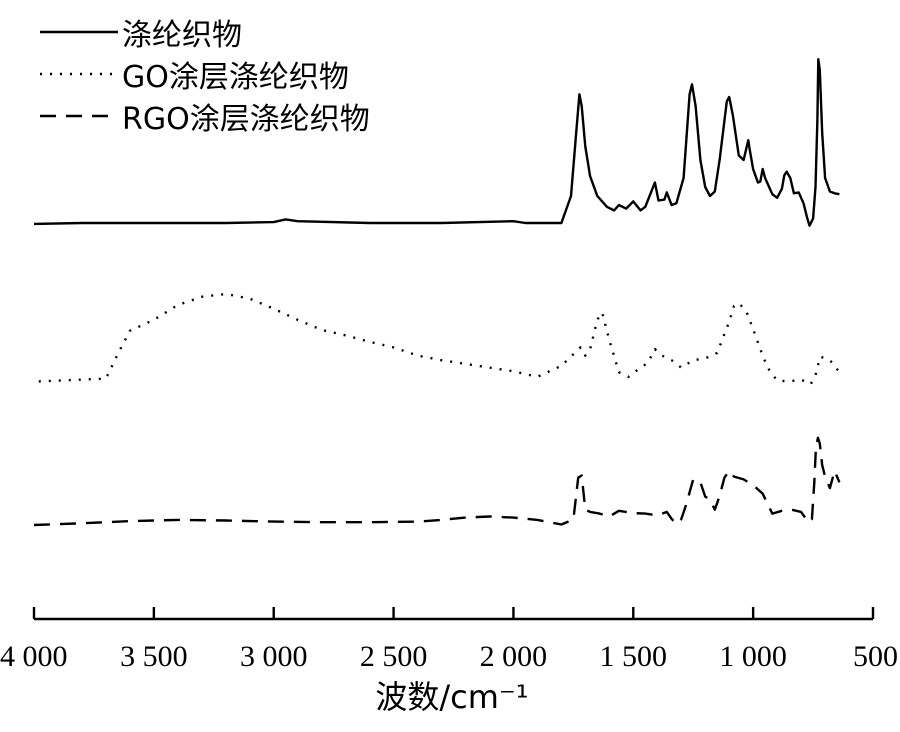  Describe the element at coordinates (246, 119) in the screenshot. I see `legend-label-rgo-coated: RGO涂层涤纶织物` at that location.